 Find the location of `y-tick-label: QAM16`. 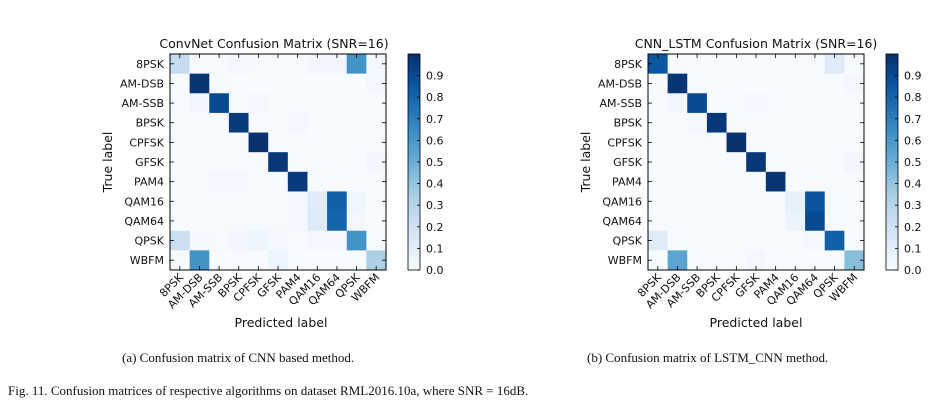

y-tick-label: QAM16 is located at coordinates (144, 201).